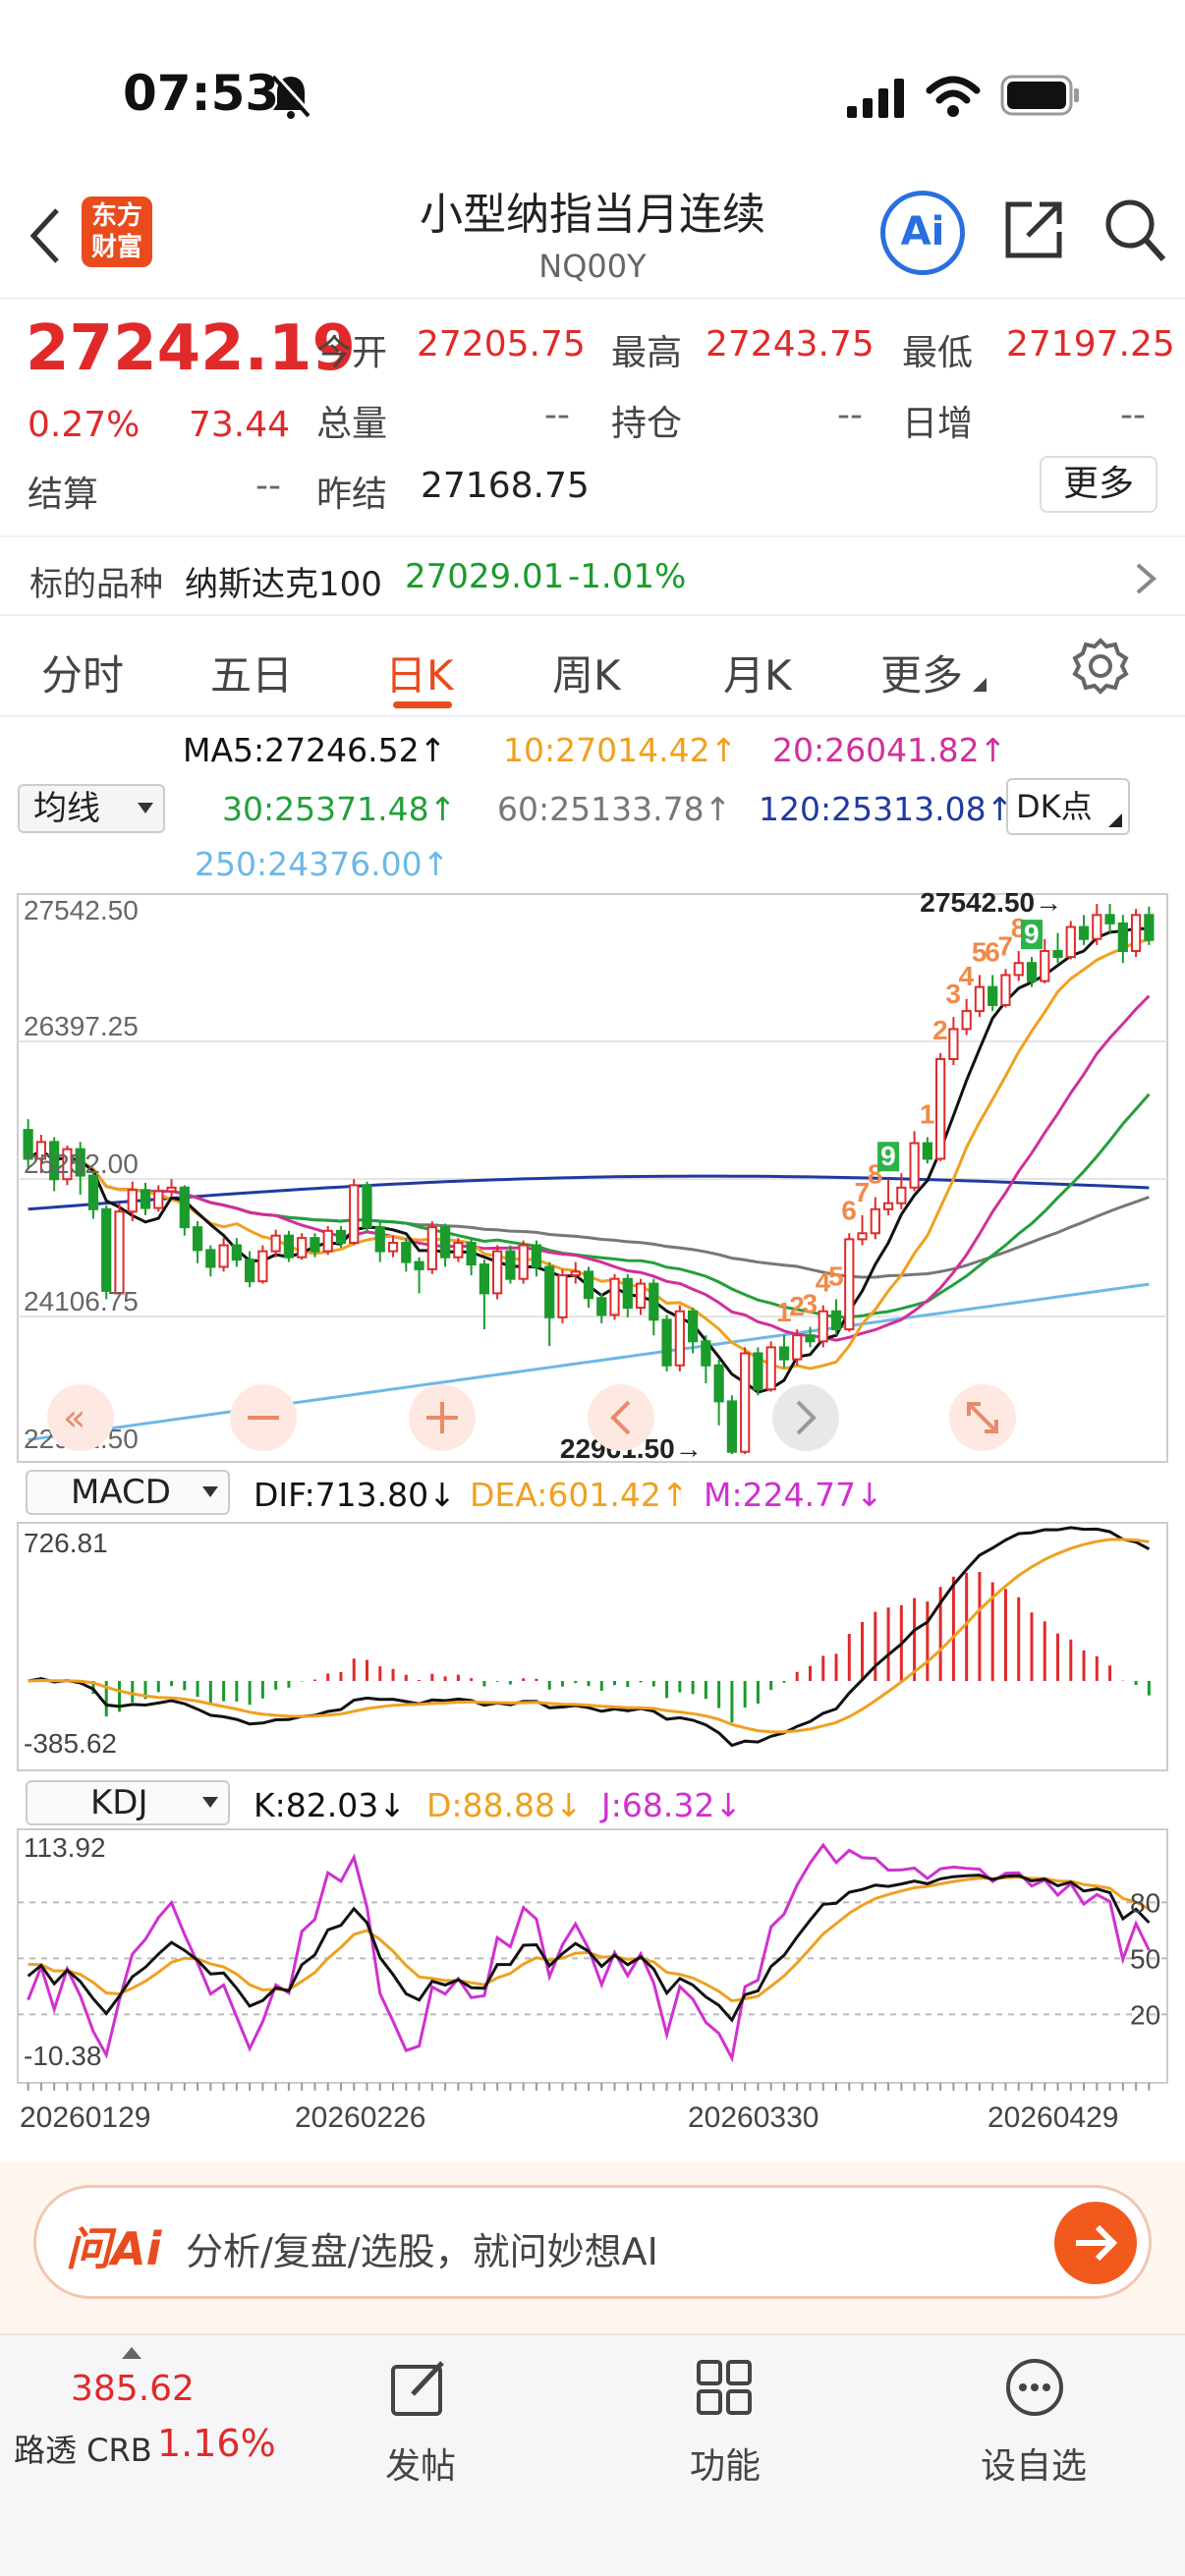 This screenshot has height=2576, width=1185. What do you see at coordinates (46, 235) in the screenshot?
I see `back-icon` at bounding box center [46, 235].